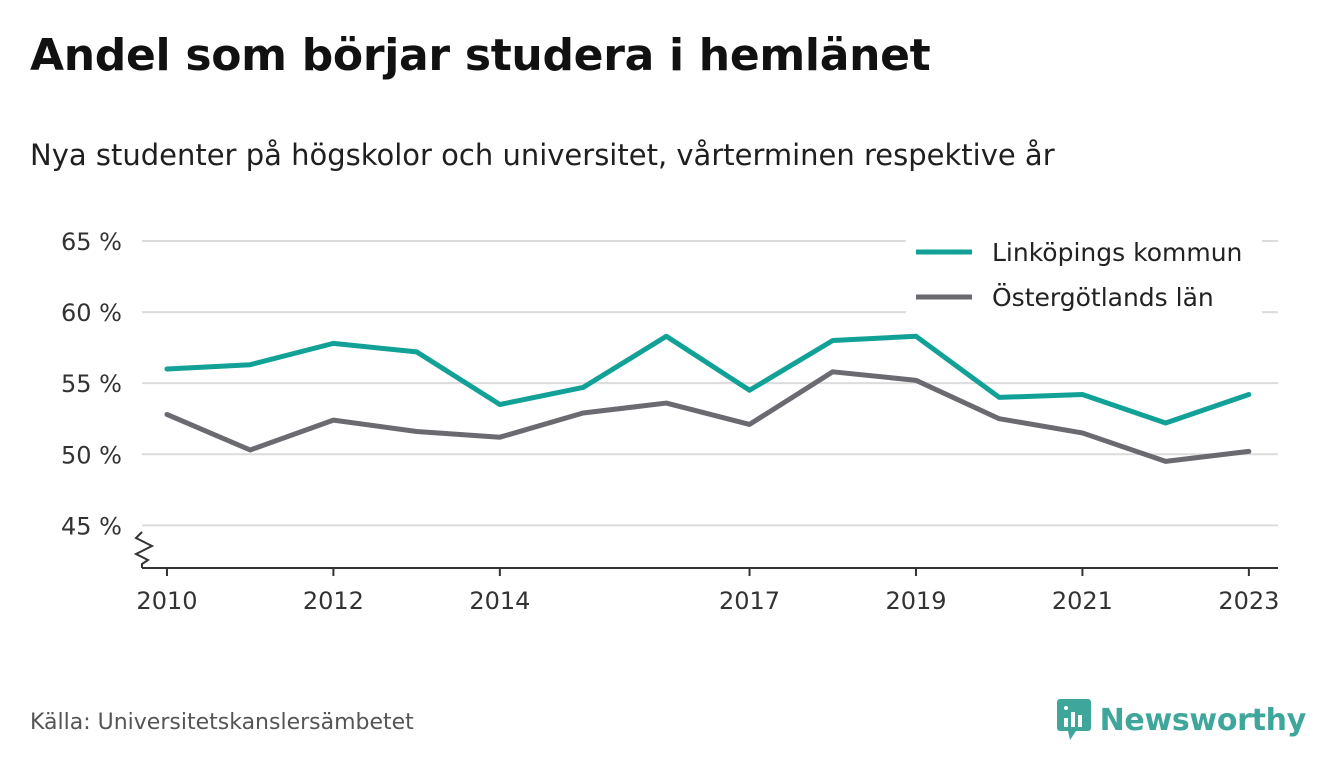  Describe the element at coordinates (915, 601) in the screenshot. I see `x-tick-label: 2019` at that location.